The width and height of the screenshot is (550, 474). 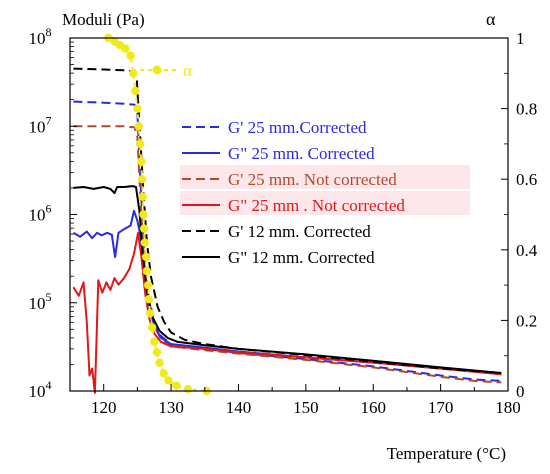 I want to click on left-axis-title: Moduli (Pa), so click(x=103, y=19).